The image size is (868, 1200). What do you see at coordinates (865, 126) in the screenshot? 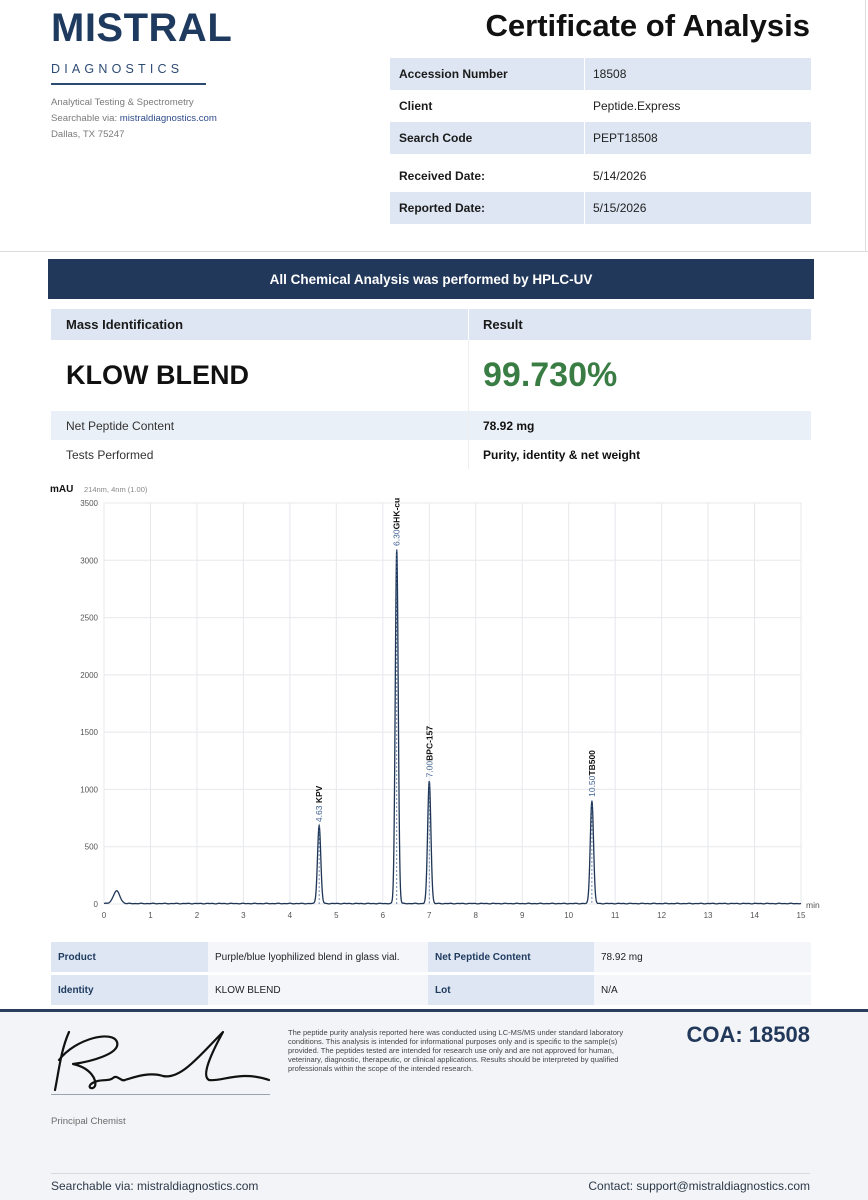
I see `edge-divider` at bounding box center [865, 126].